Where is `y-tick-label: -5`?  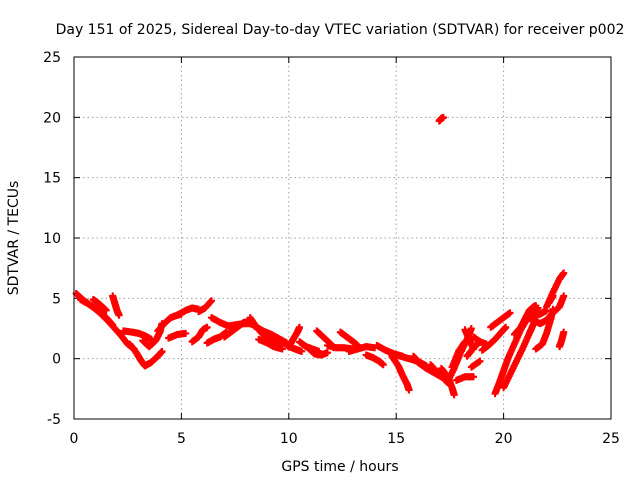
y-tick-label: -5 is located at coordinates (54, 420).